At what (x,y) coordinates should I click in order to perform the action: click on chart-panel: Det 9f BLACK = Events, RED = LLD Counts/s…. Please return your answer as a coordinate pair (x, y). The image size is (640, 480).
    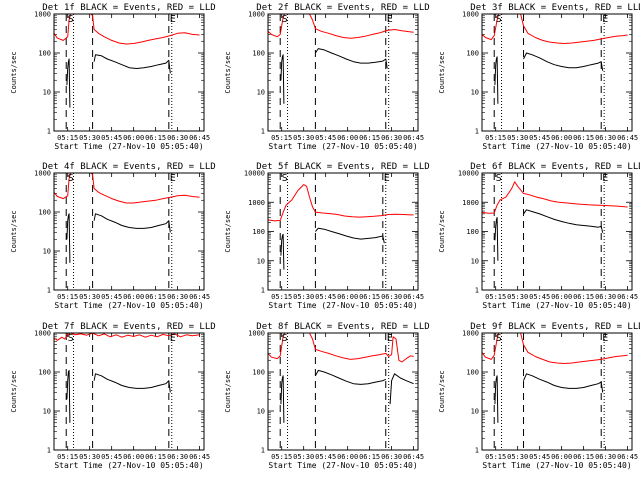
    Looking at the image, I should click on (539, 396).